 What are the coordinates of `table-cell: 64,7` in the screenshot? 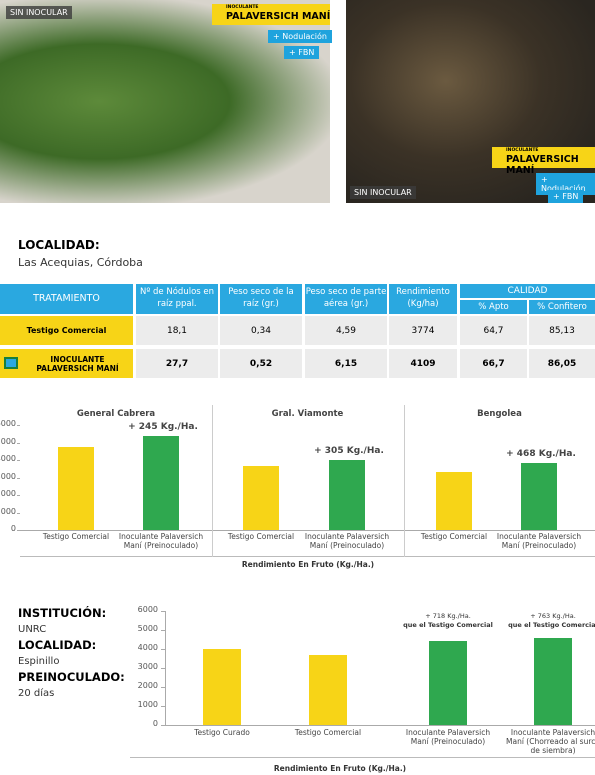 It's located at (493, 330).